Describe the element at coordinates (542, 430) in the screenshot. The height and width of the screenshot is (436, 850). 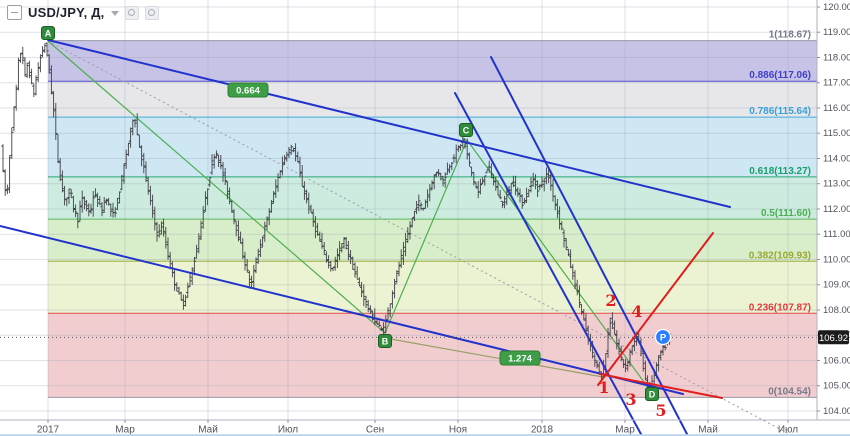
I see `svg-text: 2018` at that location.